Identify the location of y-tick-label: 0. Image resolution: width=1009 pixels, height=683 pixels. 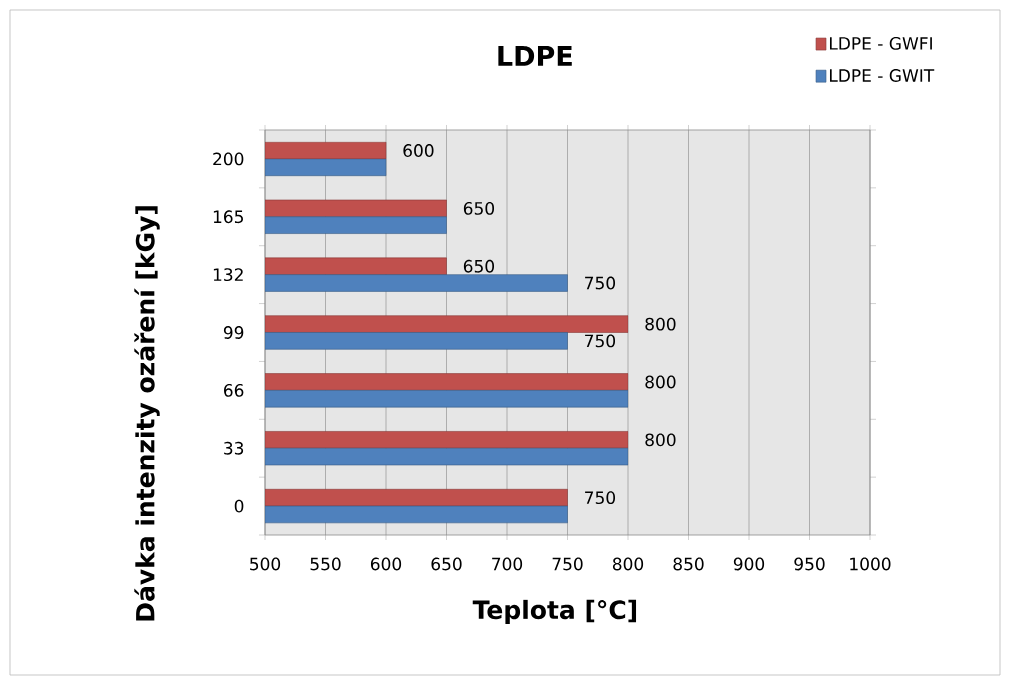
(239, 506).